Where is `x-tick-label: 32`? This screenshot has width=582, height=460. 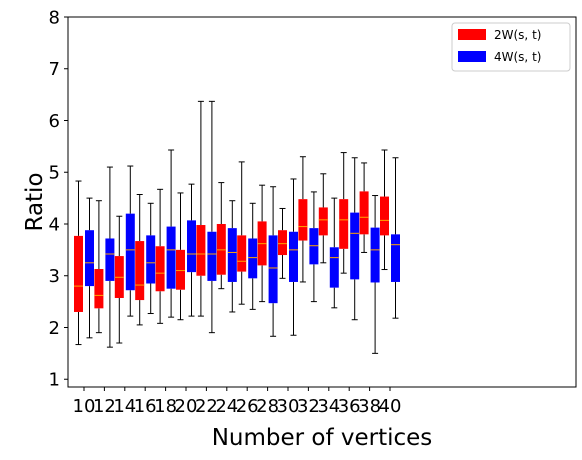
x-tick-label: 32 is located at coordinates (308, 406).